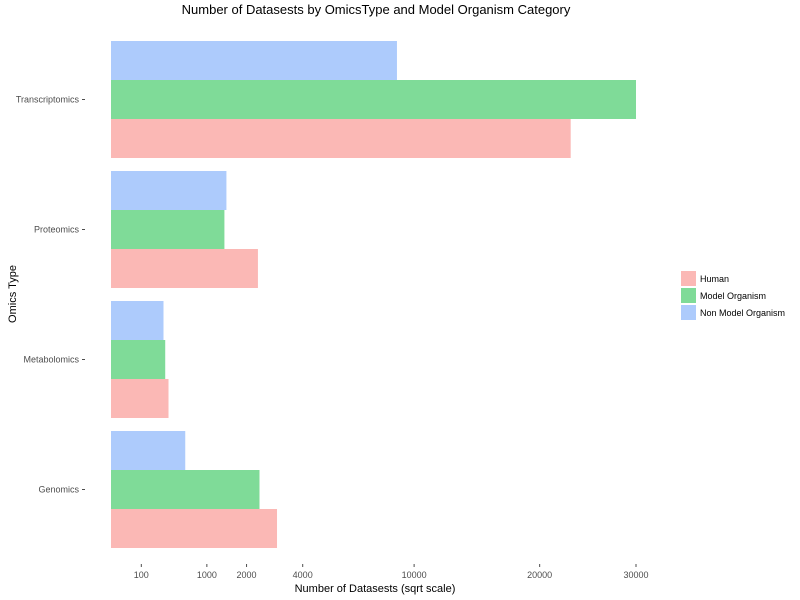 Image resolution: width=800 pixels, height=600 pixels. What do you see at coordinates (414, 575) in the screenshot?
I see `x-tick-label-10000: 10000` at bounding box center [414, 575].